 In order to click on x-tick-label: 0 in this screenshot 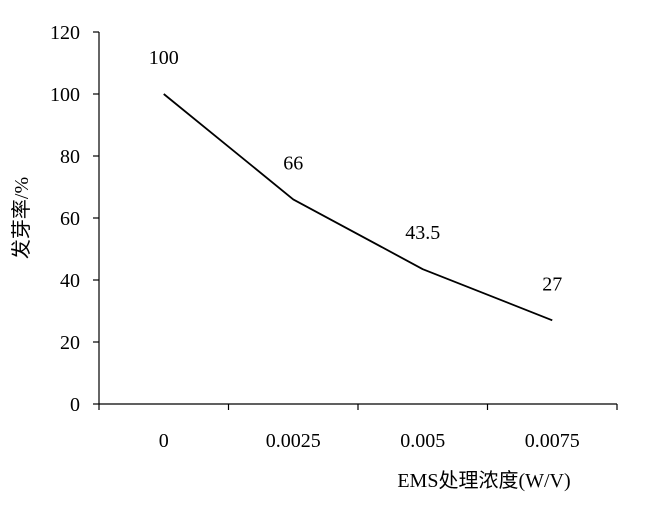, I will do `click(164, 441)`.